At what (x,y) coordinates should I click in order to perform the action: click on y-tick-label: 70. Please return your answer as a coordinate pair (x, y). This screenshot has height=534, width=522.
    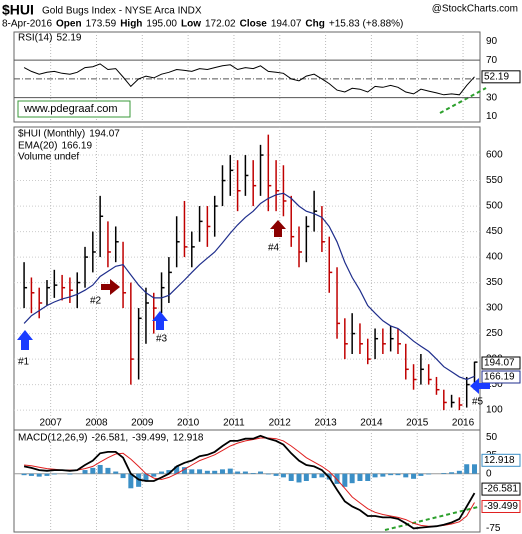
    Looking at the image, I should click on (492, 60).